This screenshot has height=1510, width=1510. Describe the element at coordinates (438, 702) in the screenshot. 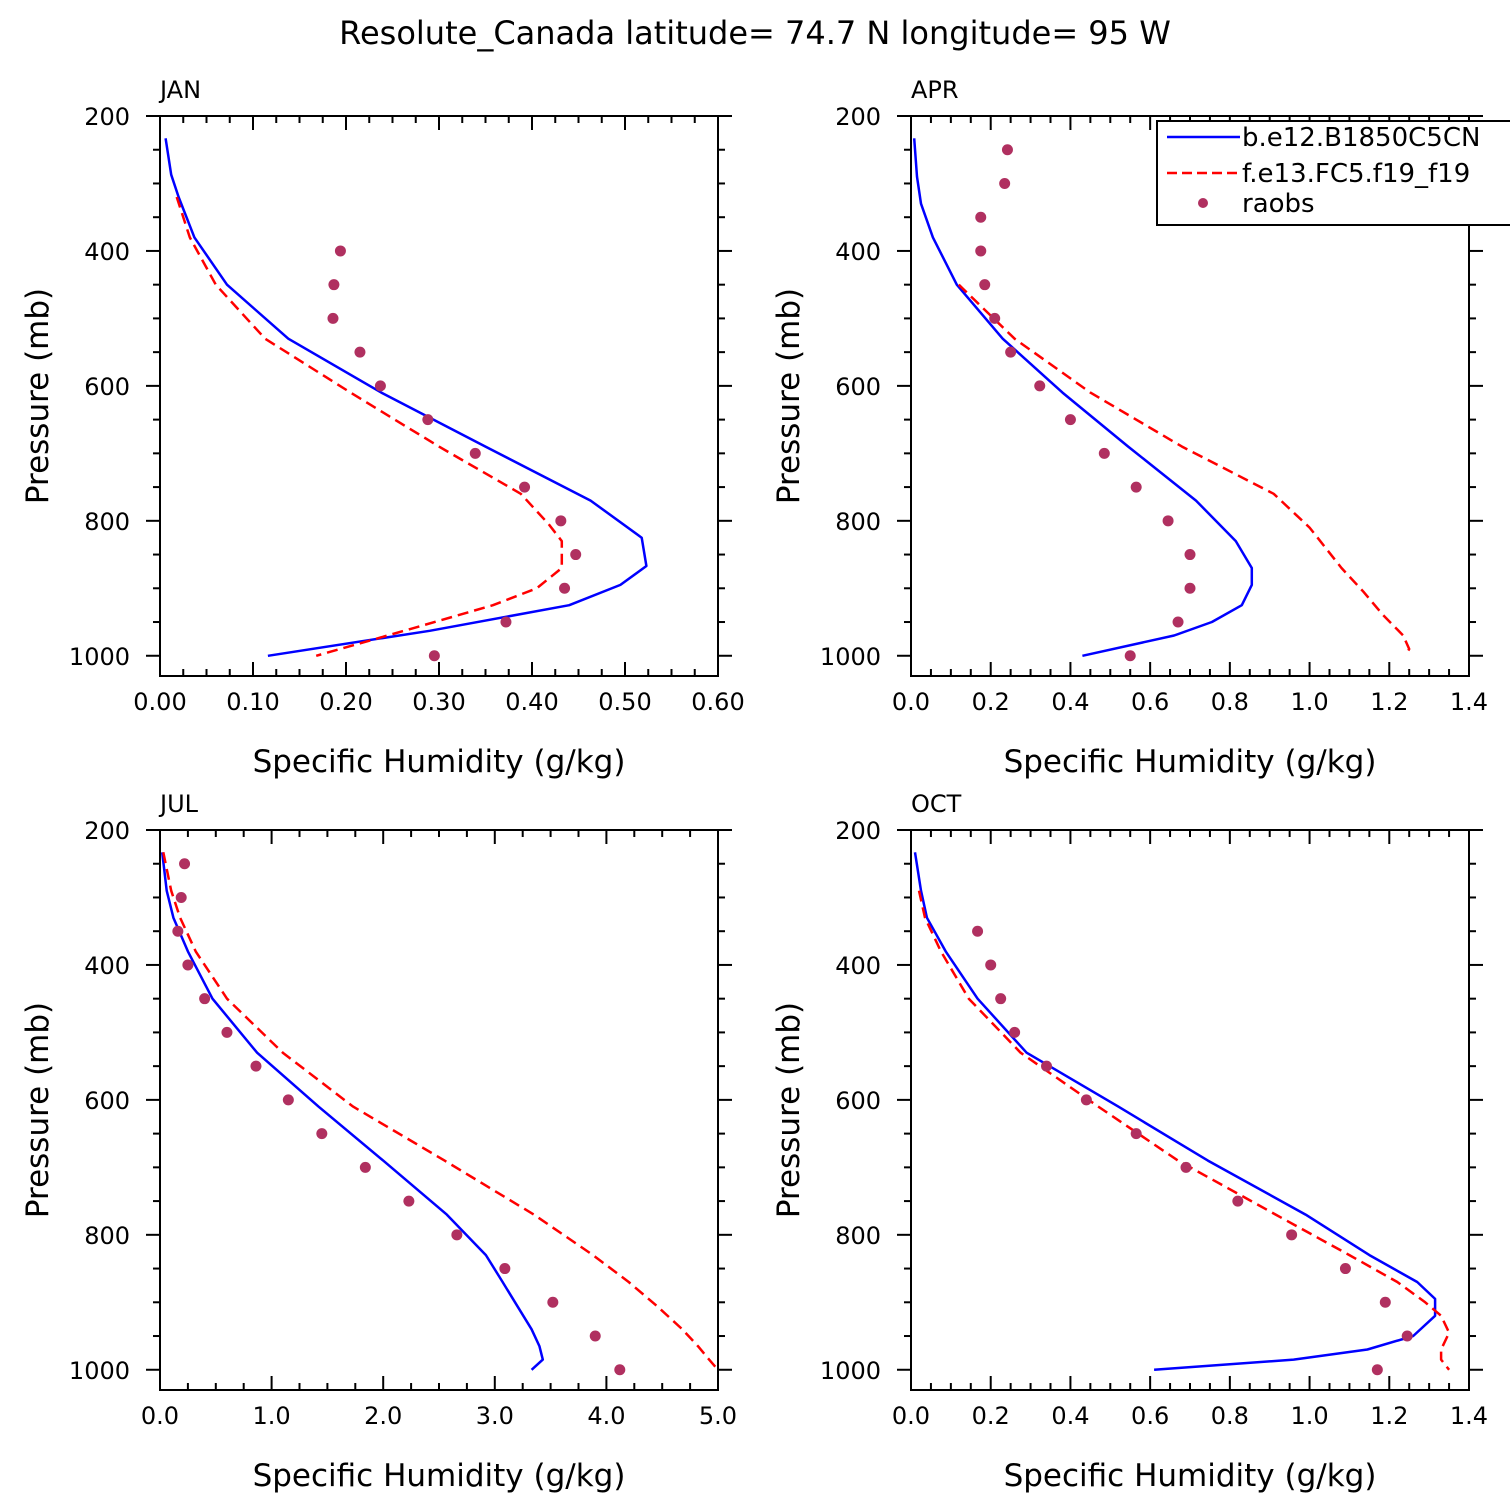

I see `x-tick-label: 0.30` at that location.